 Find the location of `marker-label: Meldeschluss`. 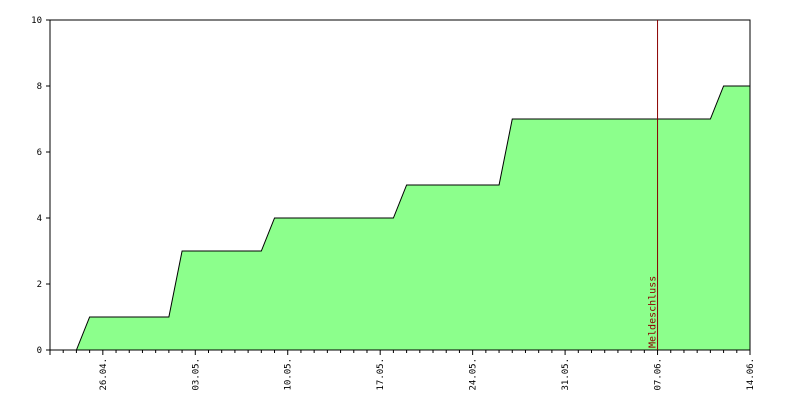

marker-label: Meldeschluss is located at coordinates (653, 312).